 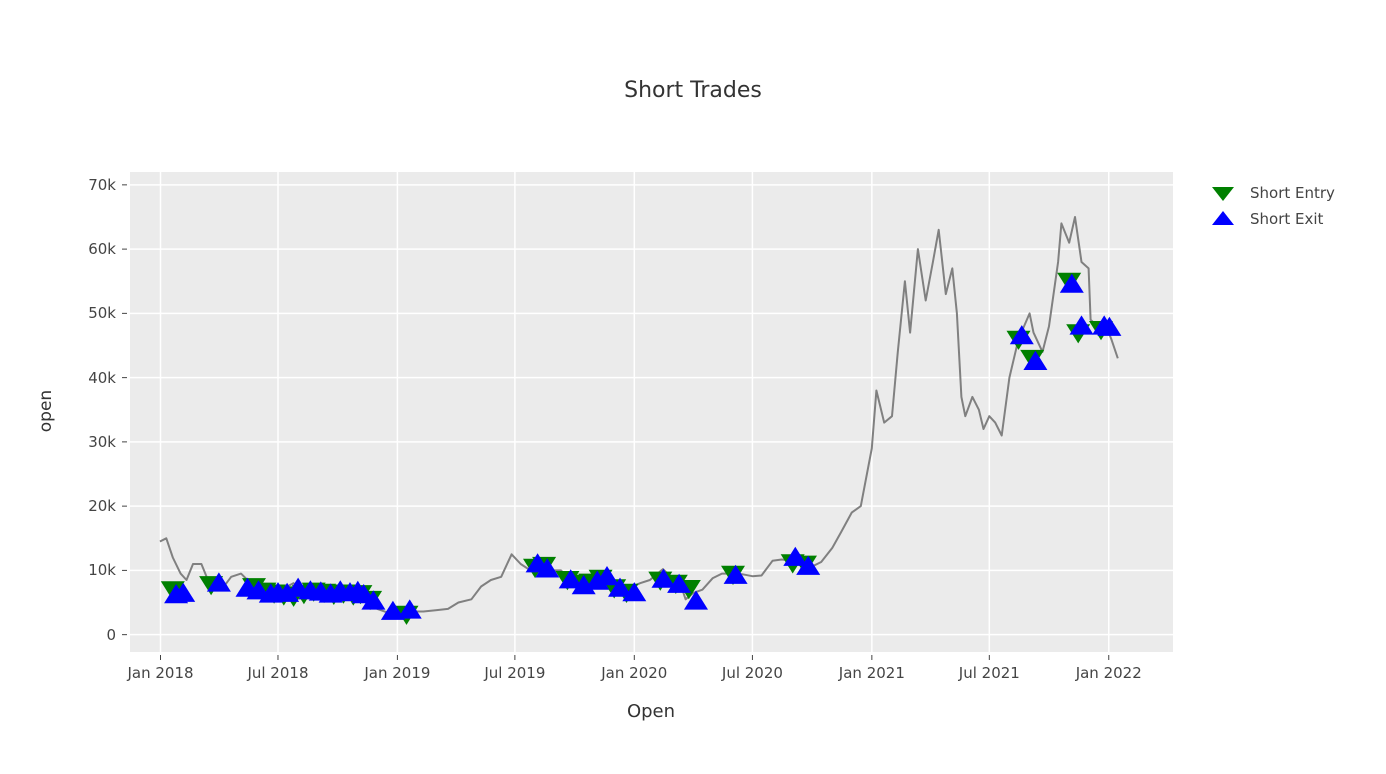 What do you see at coordinates (160, 673) in the screenshot?
I see `x-tick-label: Jan 2018` at bounding box center [160, 673].